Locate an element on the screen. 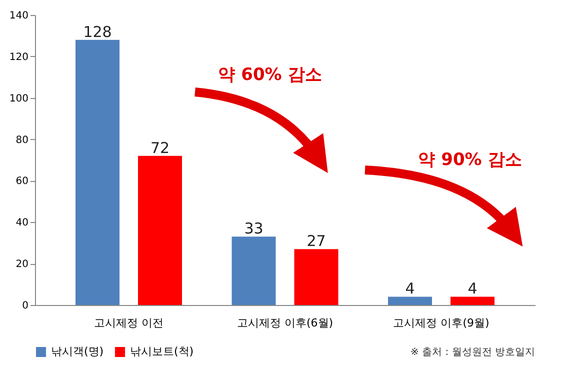 This screenshot has width=567, height=377. y-tick-label: 40 is located at coordinates (22, 223).